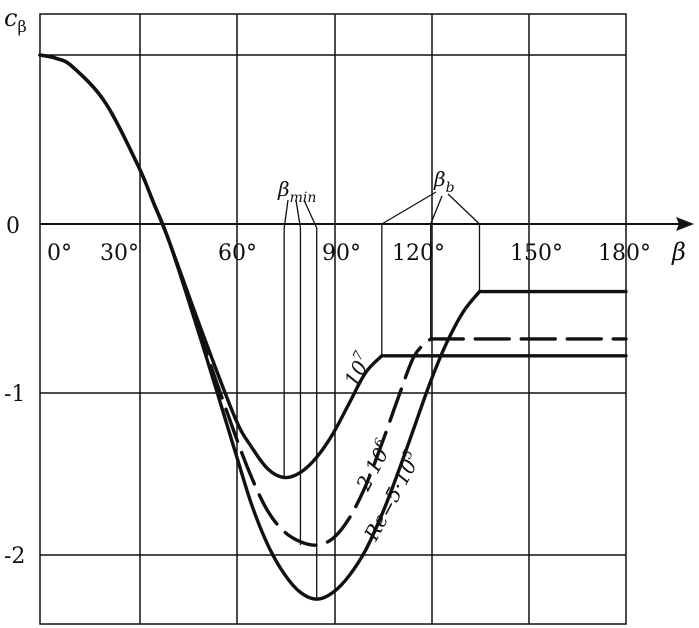  What do you see at coordinates (119, 253) in the screenshot?
I see `x-tick-label-30: 30°` at bounding box center [119, 253].